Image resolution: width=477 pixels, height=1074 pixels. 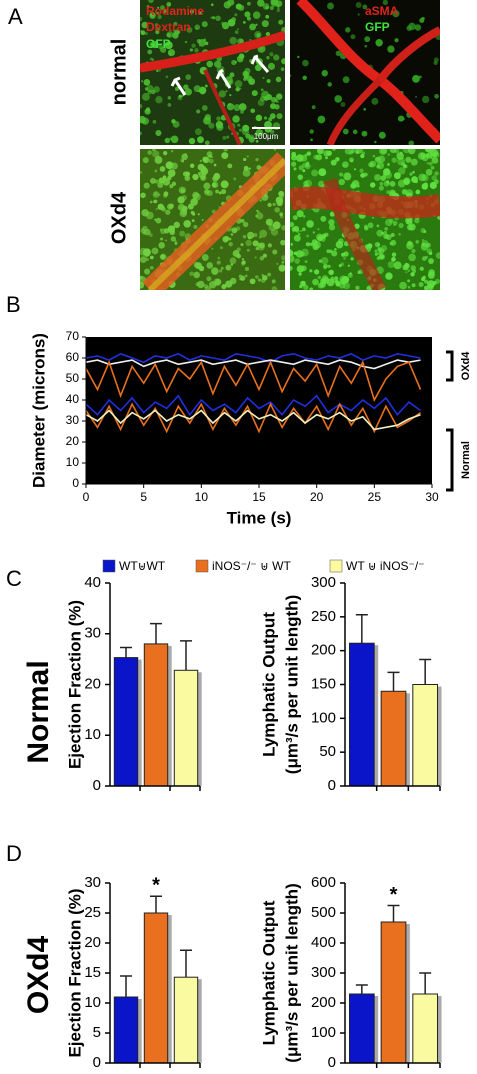 I want to click on y-tick-label: 50, so click(x=327, y=751).